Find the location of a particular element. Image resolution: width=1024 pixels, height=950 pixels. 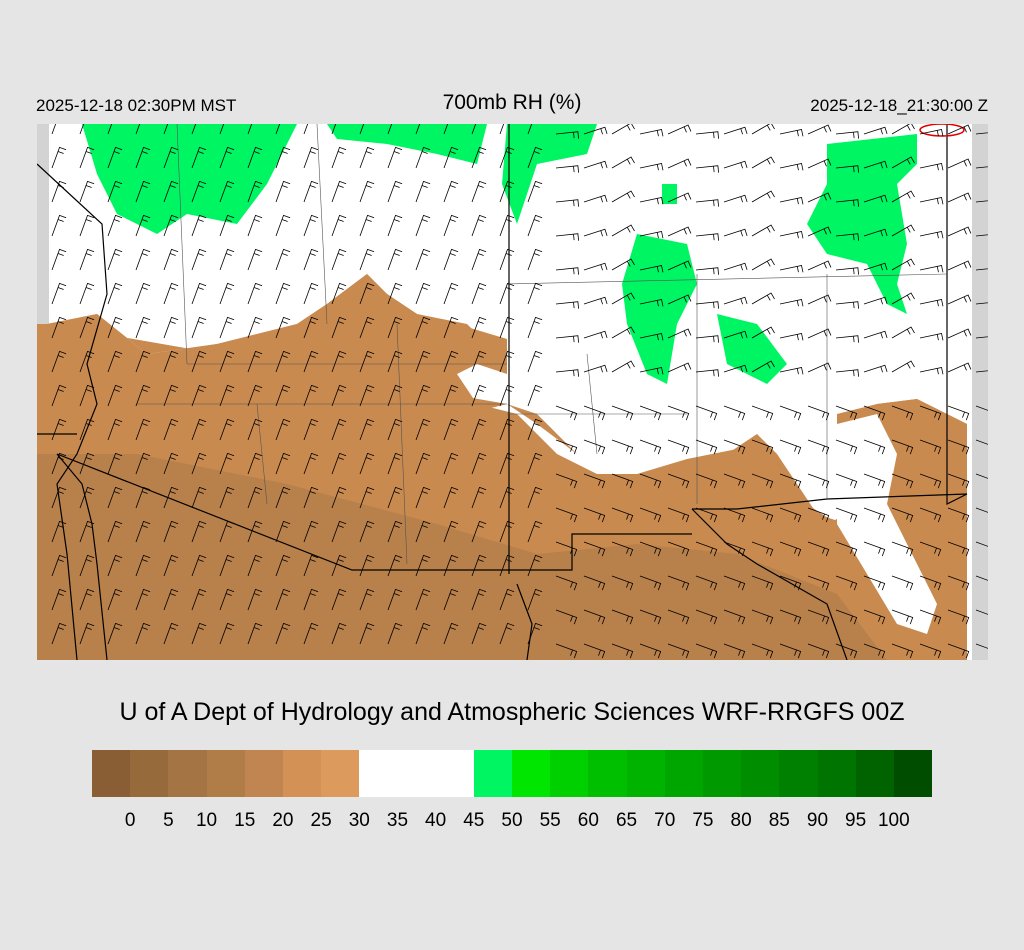

moist-region-south is located at coordinates (887, 524).